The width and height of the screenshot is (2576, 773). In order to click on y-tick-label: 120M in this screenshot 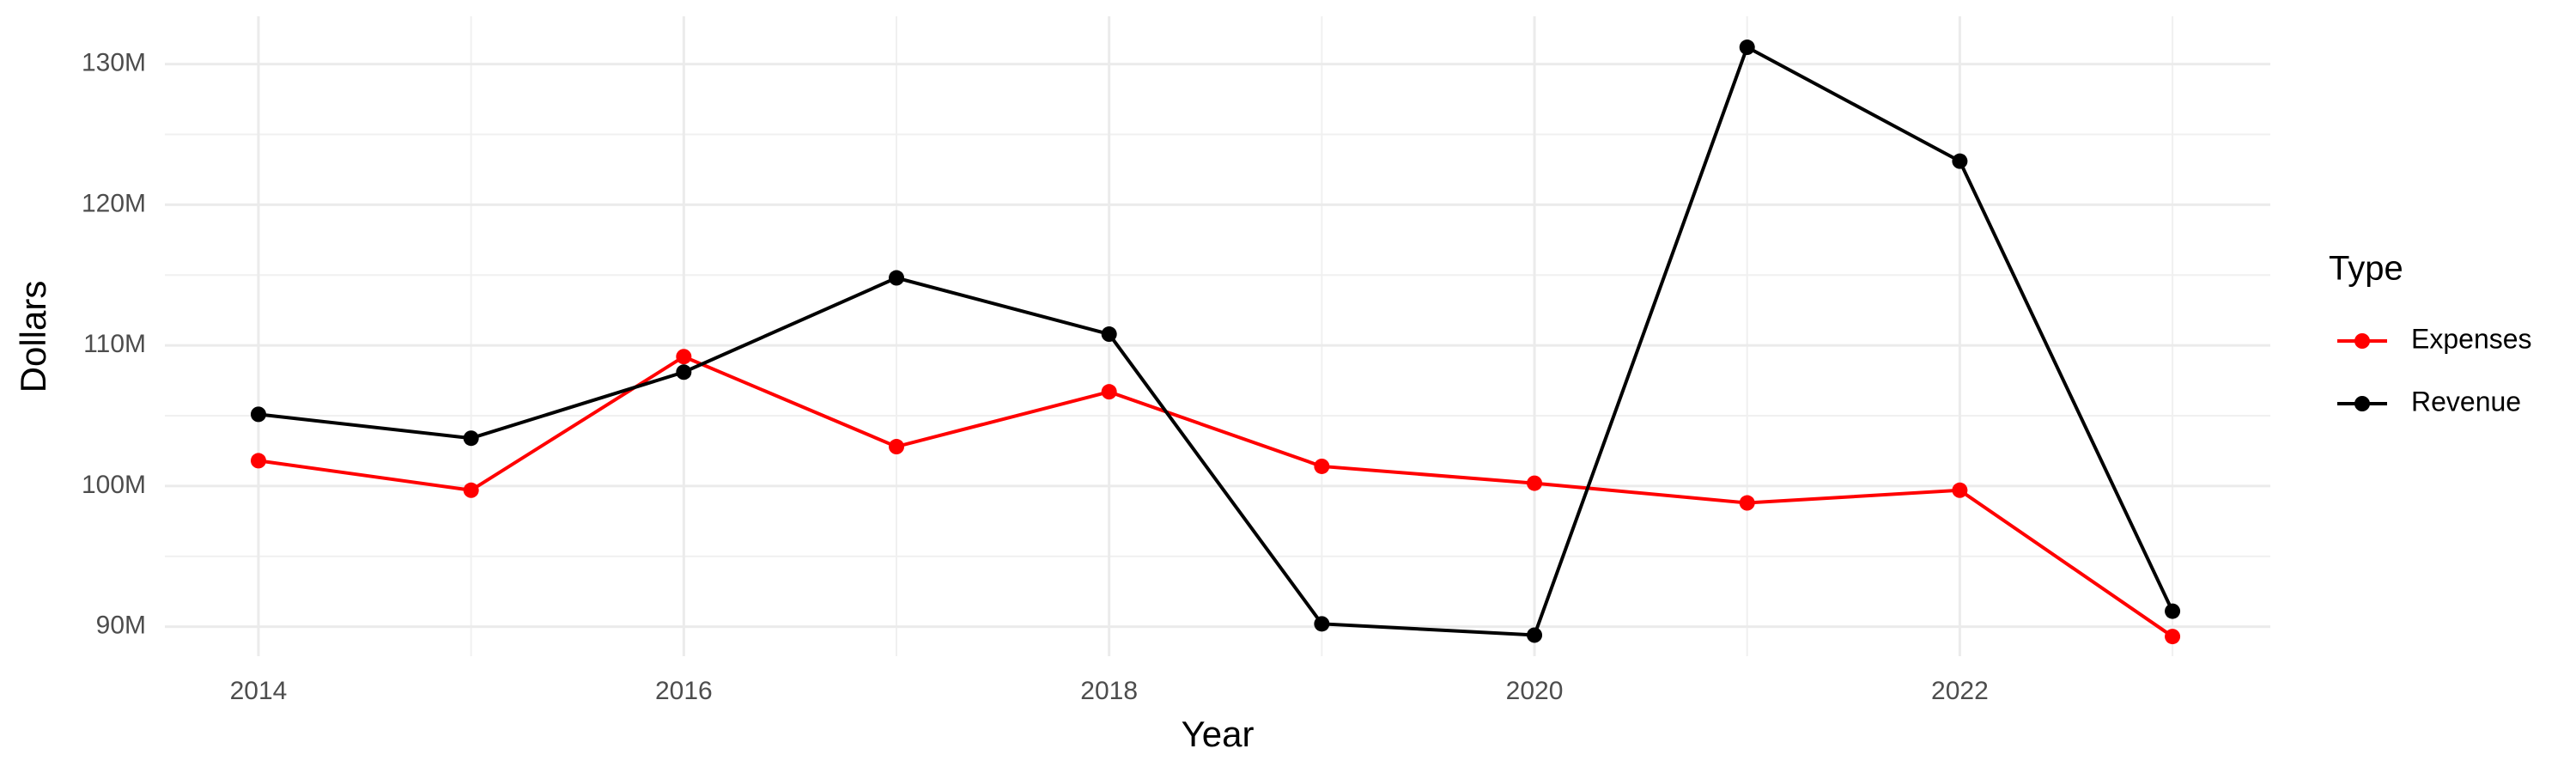, I will do `click(114, 203)`.